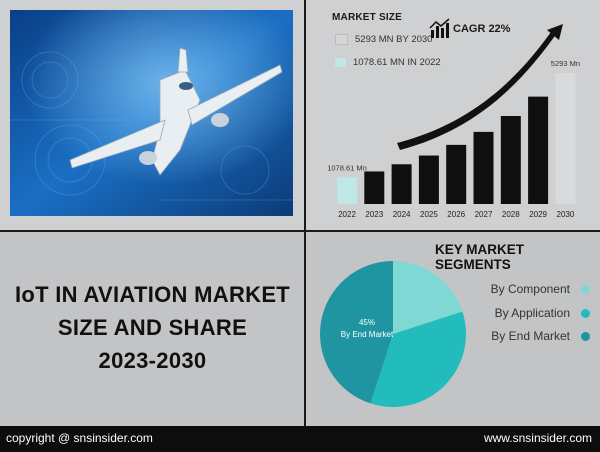 The width and height of the screenshot is (600, 452). What do you see at coordinates (530, 336) in the screenshot?
I see `segment-label-end-market: By End Market` at bounding box center [530, 336].